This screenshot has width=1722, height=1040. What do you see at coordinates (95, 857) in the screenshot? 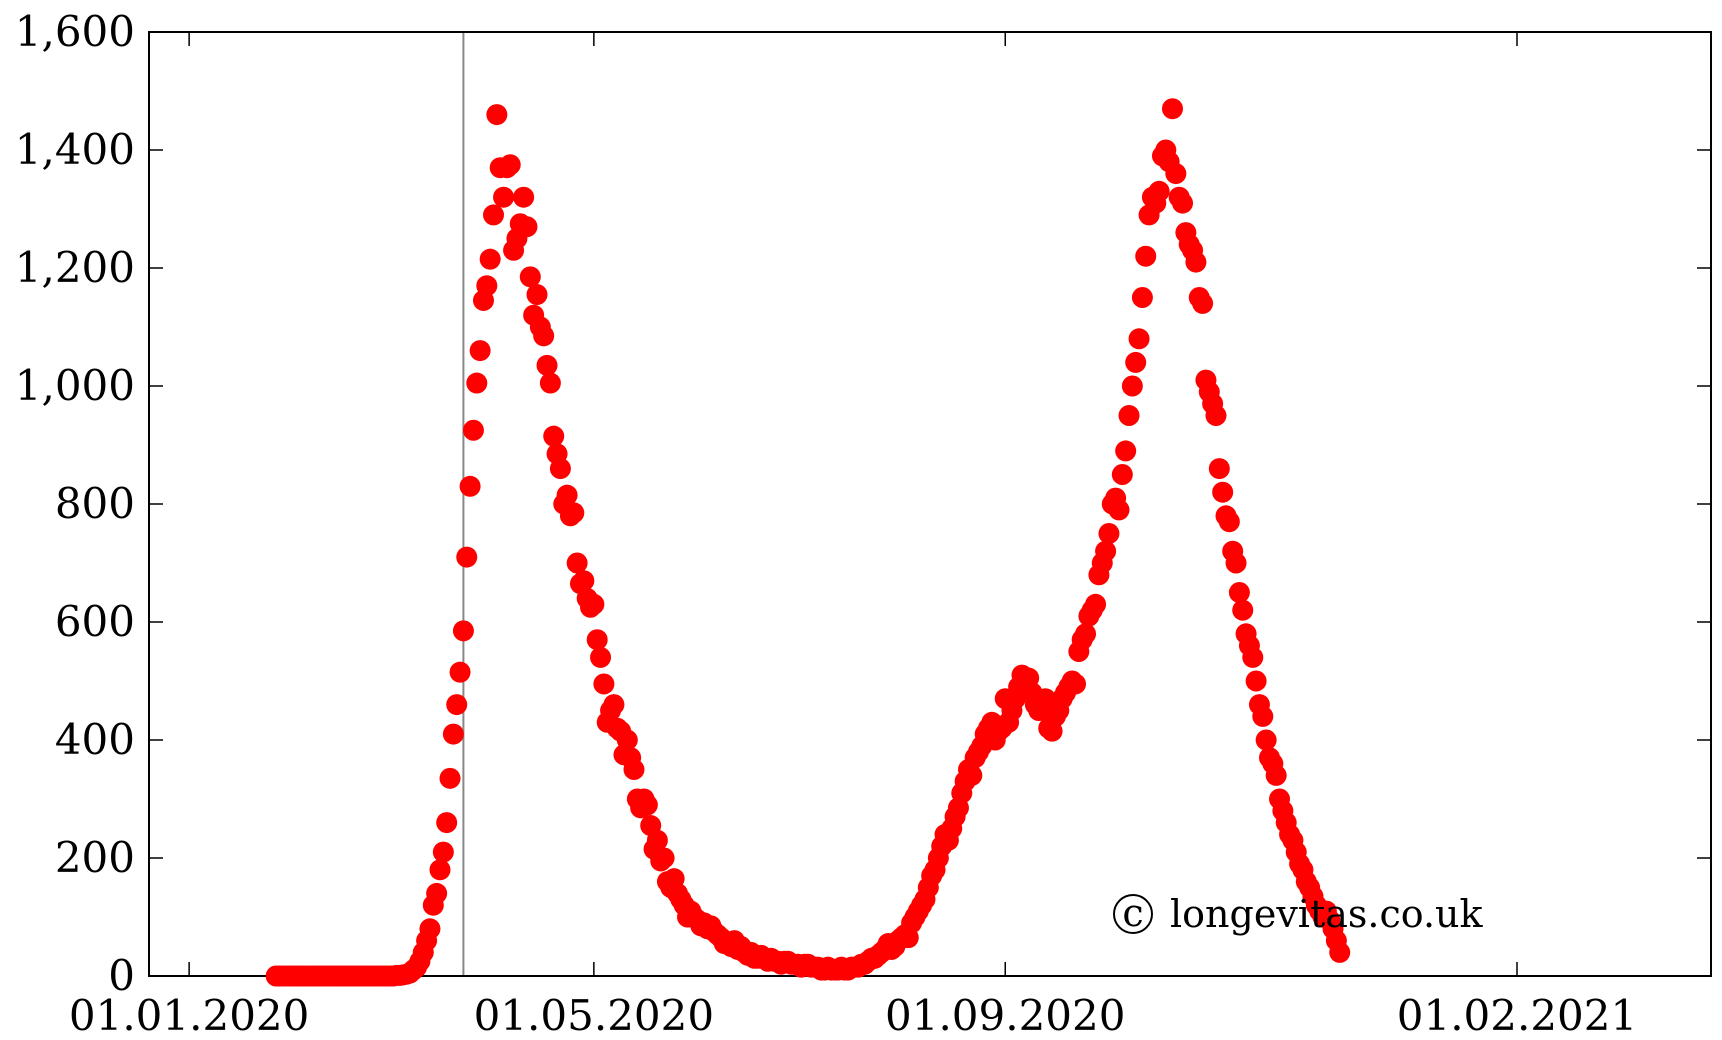
I see `y-tick-label: 200` at bounding box center [95, 857].